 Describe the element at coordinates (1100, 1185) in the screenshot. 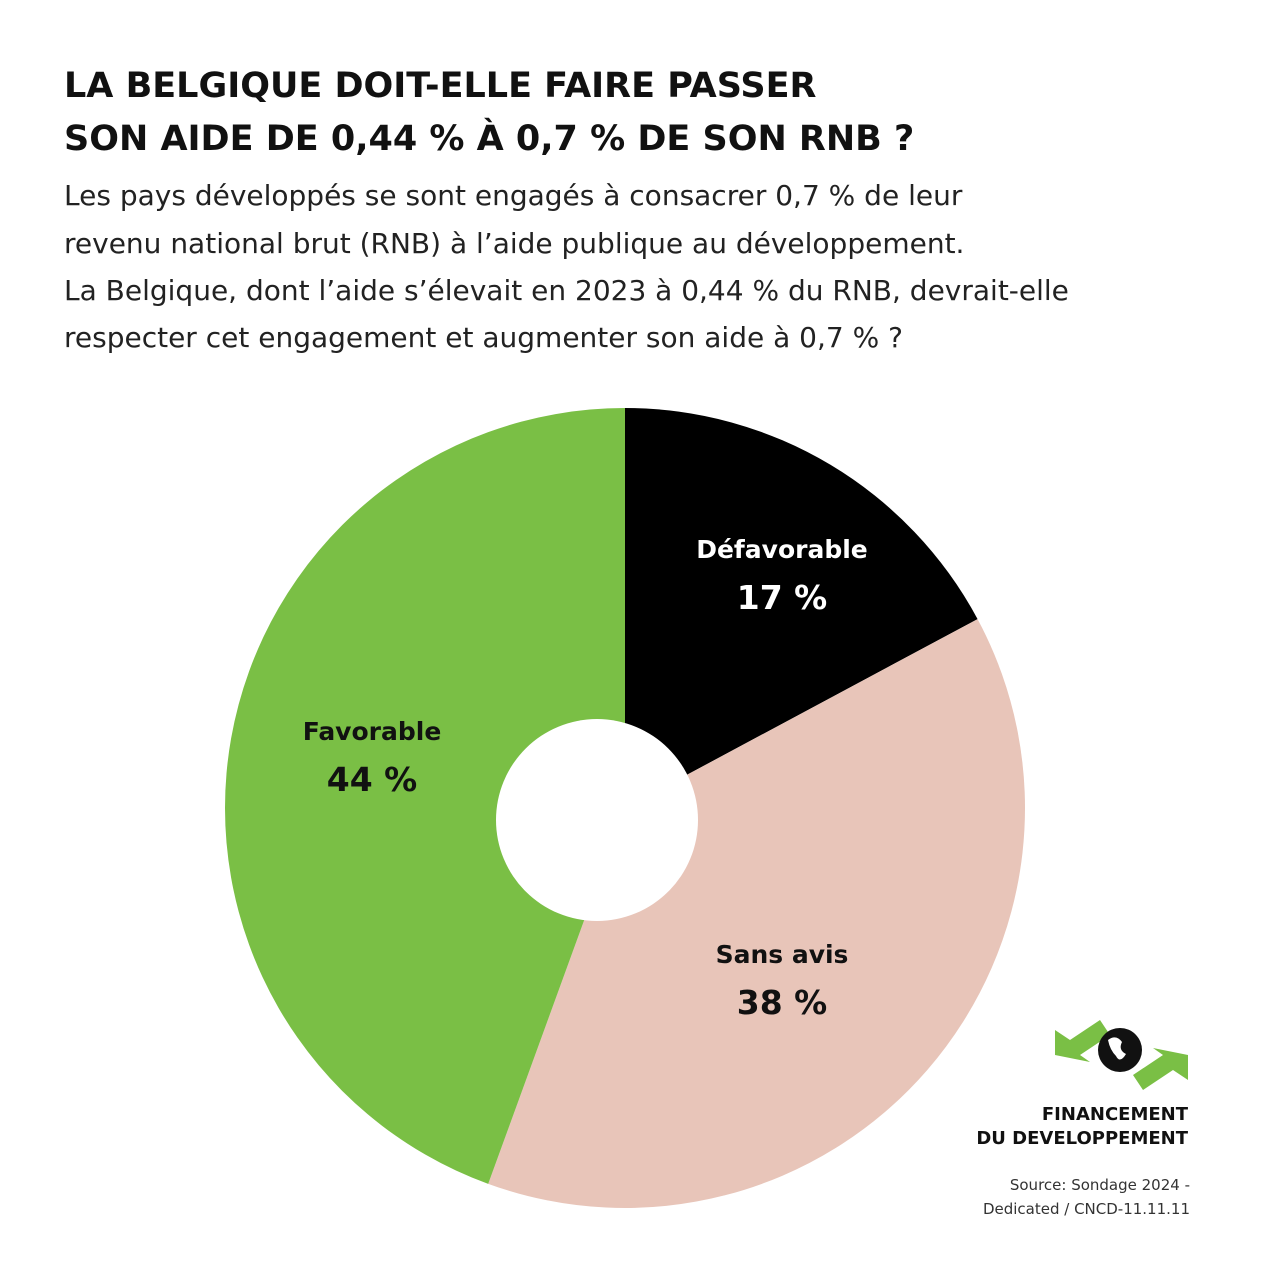

I see `source: Source: Sondage 2024 -` at that location.